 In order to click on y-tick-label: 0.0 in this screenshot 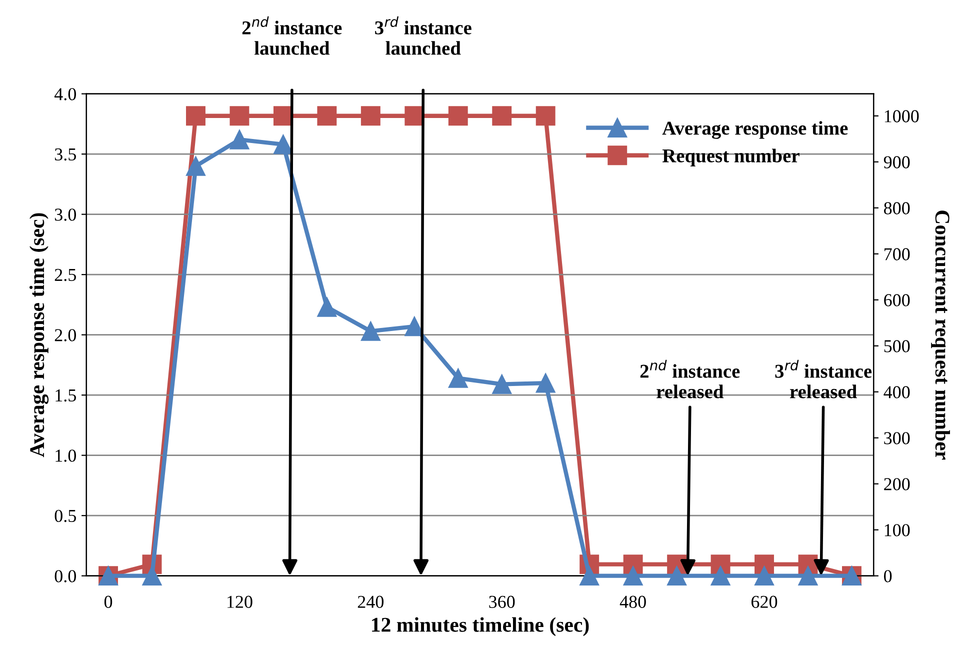, I will do `click(65, 576)`.